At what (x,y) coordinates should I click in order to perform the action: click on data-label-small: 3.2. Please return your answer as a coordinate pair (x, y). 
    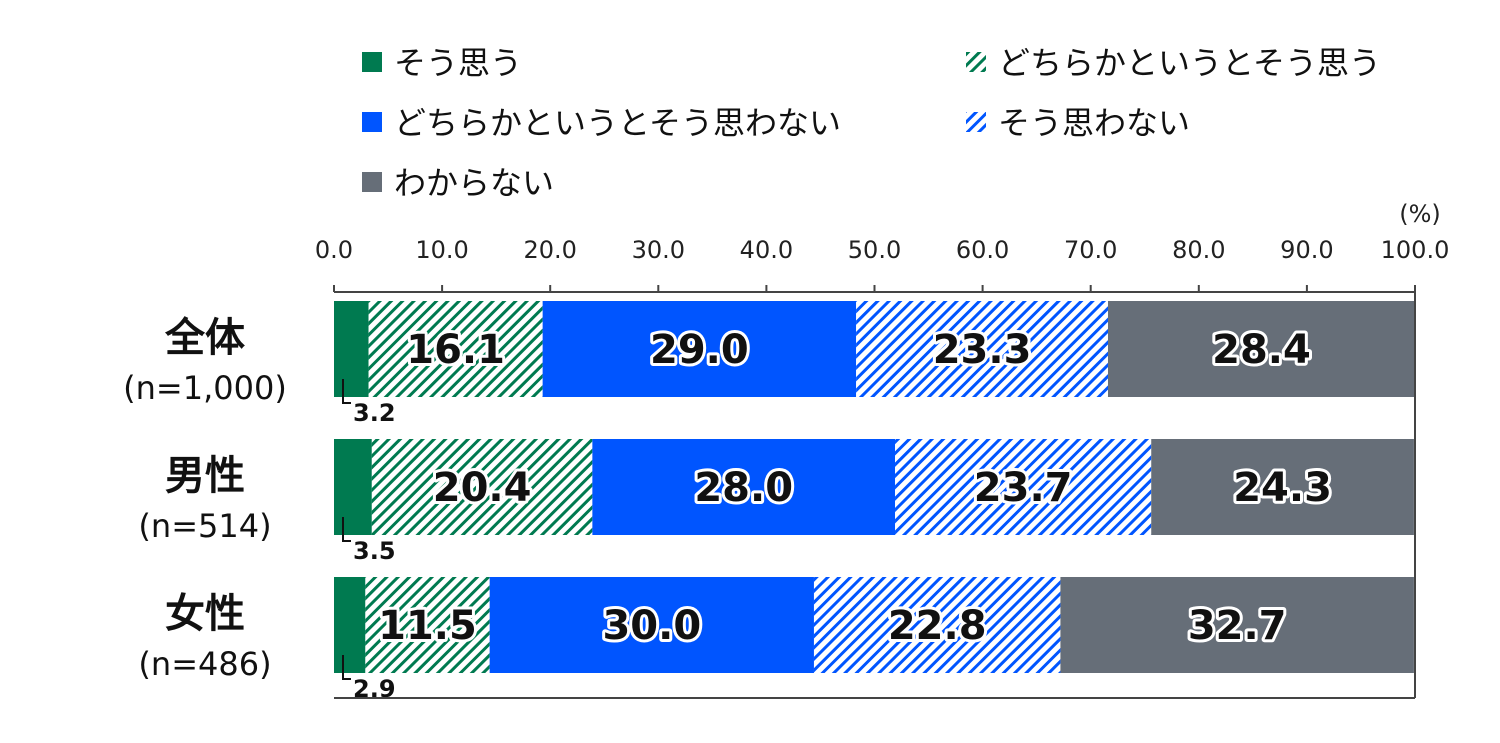
    Looking at the image, I should click on (374, 413).